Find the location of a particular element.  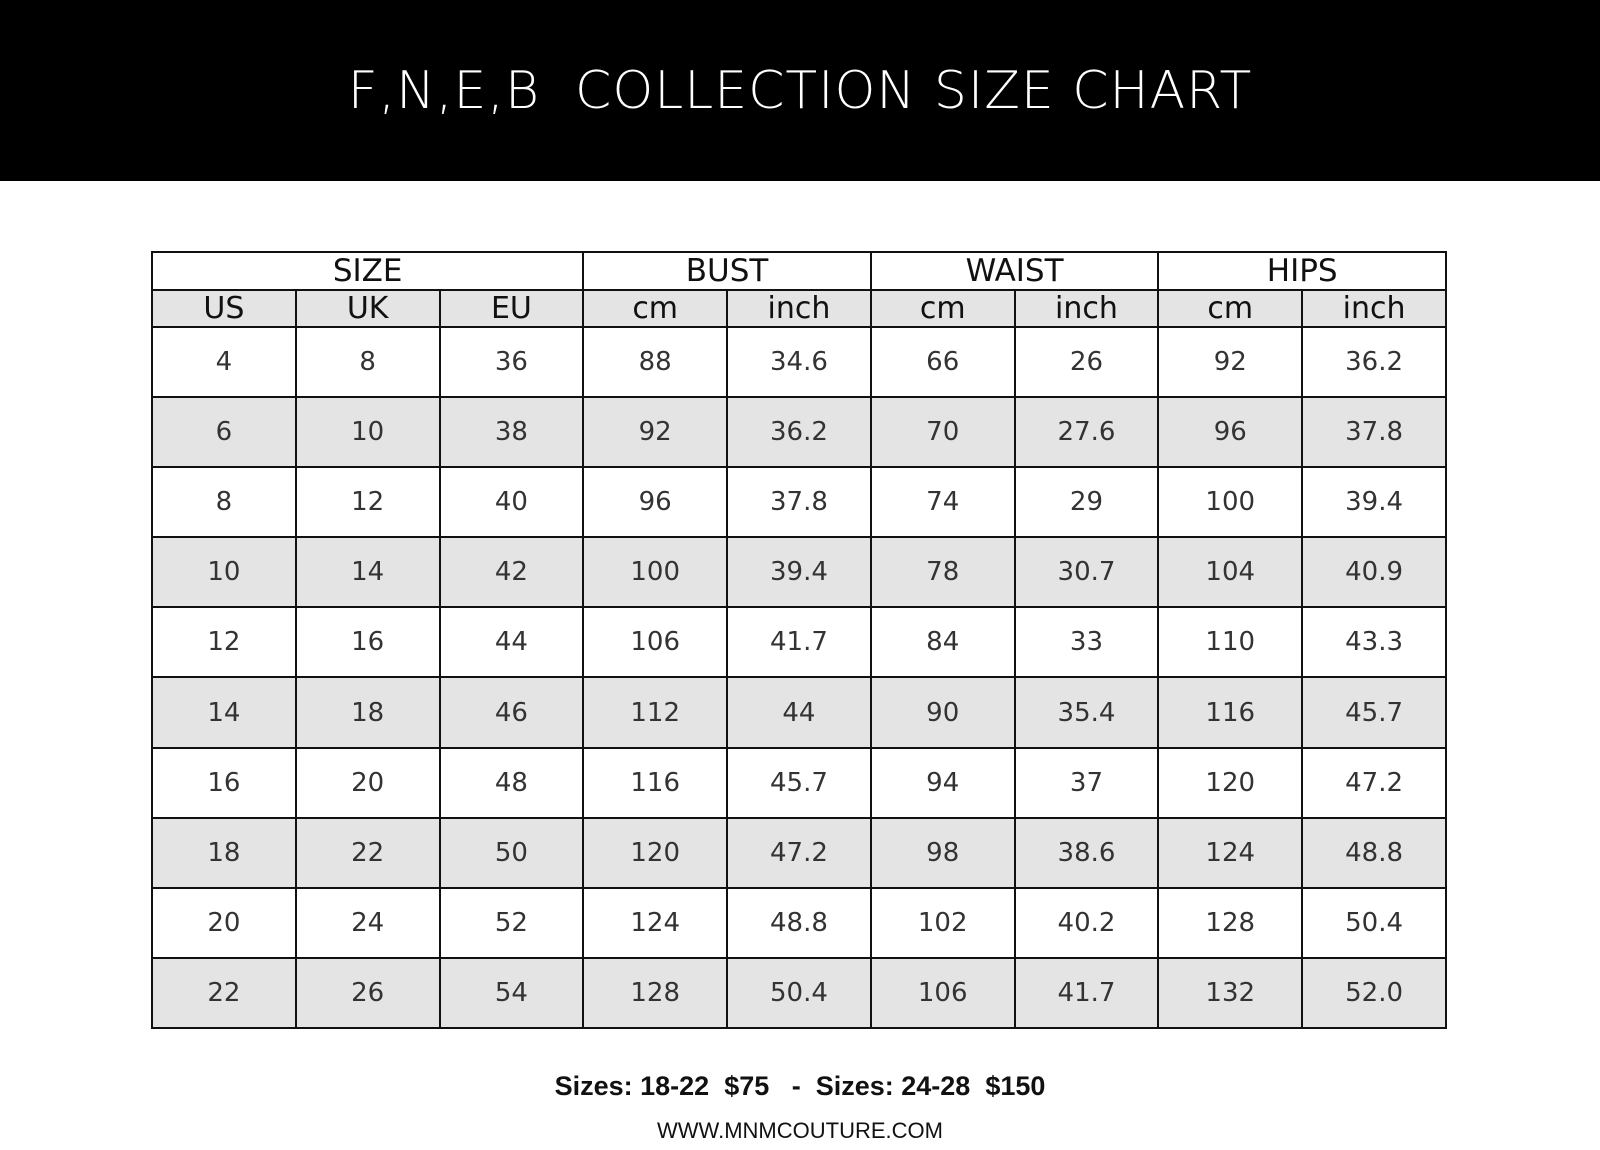

table-row: 16 20 48 116 45.7 94 37 120 47.2 is located at coordinates (799, 782).